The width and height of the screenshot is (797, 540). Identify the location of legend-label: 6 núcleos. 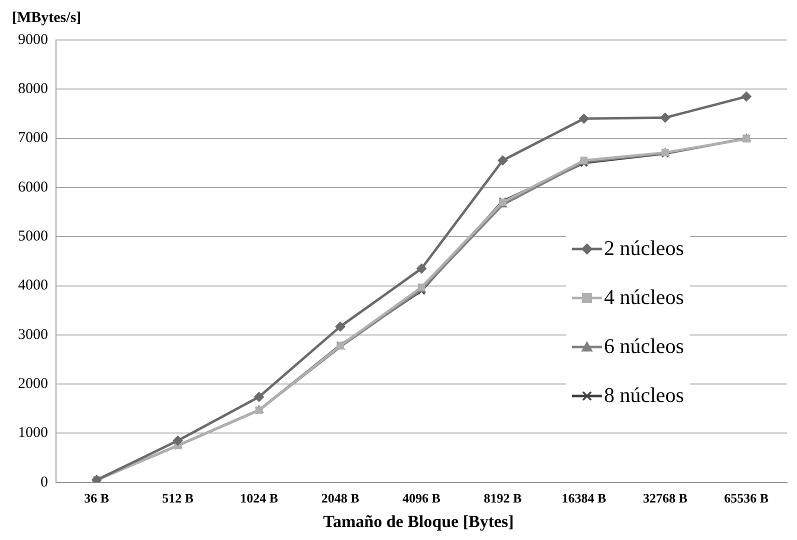
(644, 346).